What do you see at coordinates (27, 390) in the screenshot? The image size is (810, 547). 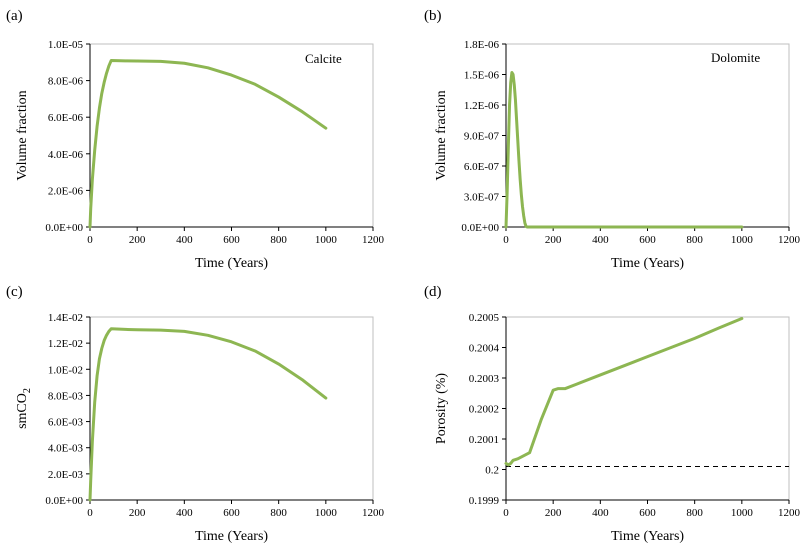 I see `y-axis-title-subscript: 2` at bounding box center [27, 390].